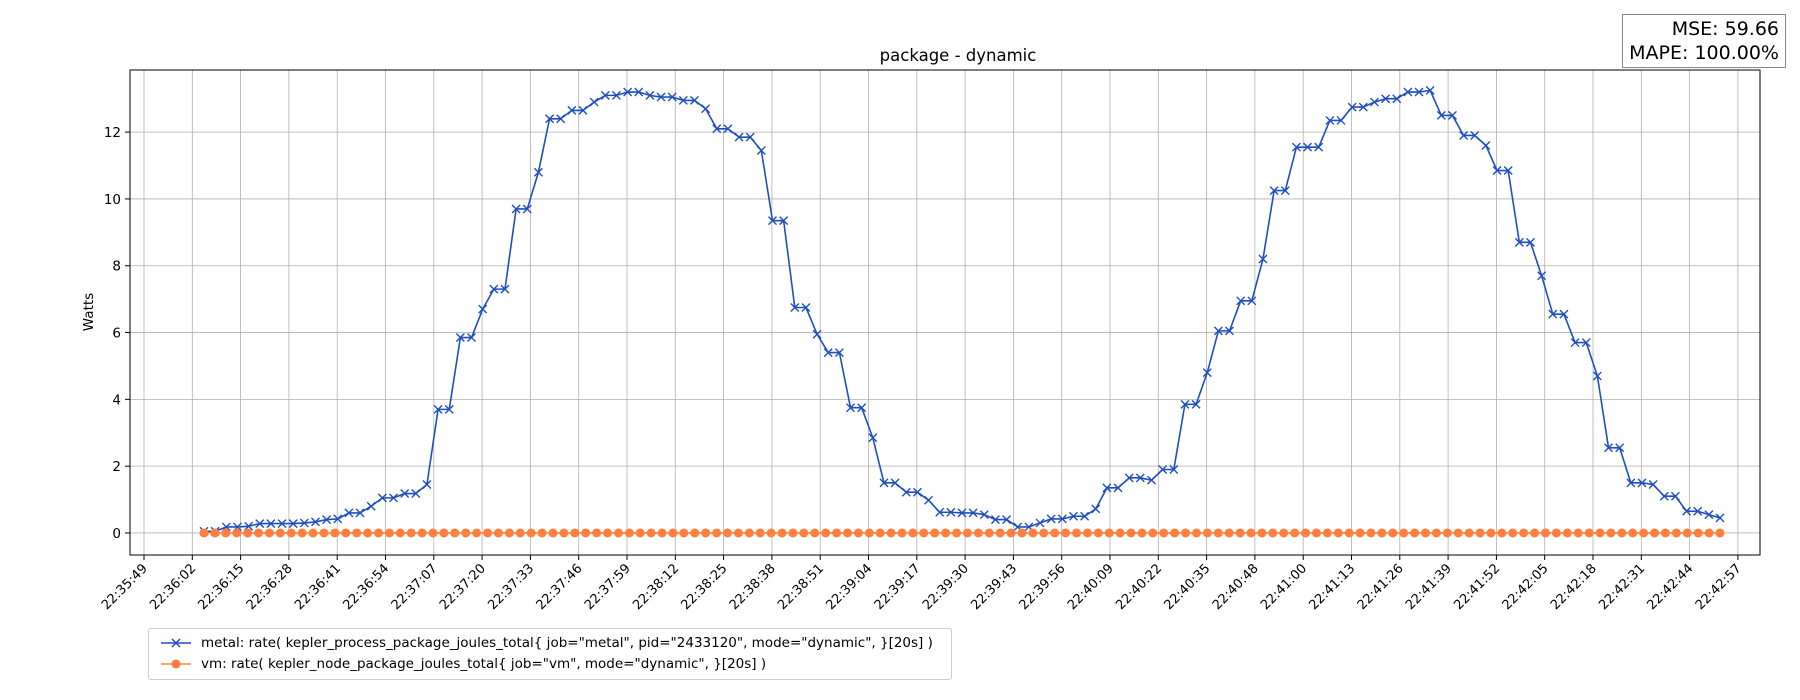 The image size is (1800, 700). What do you see at coordinates (1429, 587) in the screenshot?
I see `x-tick-label: 22:41:39` at bounding box center [1429, 587].